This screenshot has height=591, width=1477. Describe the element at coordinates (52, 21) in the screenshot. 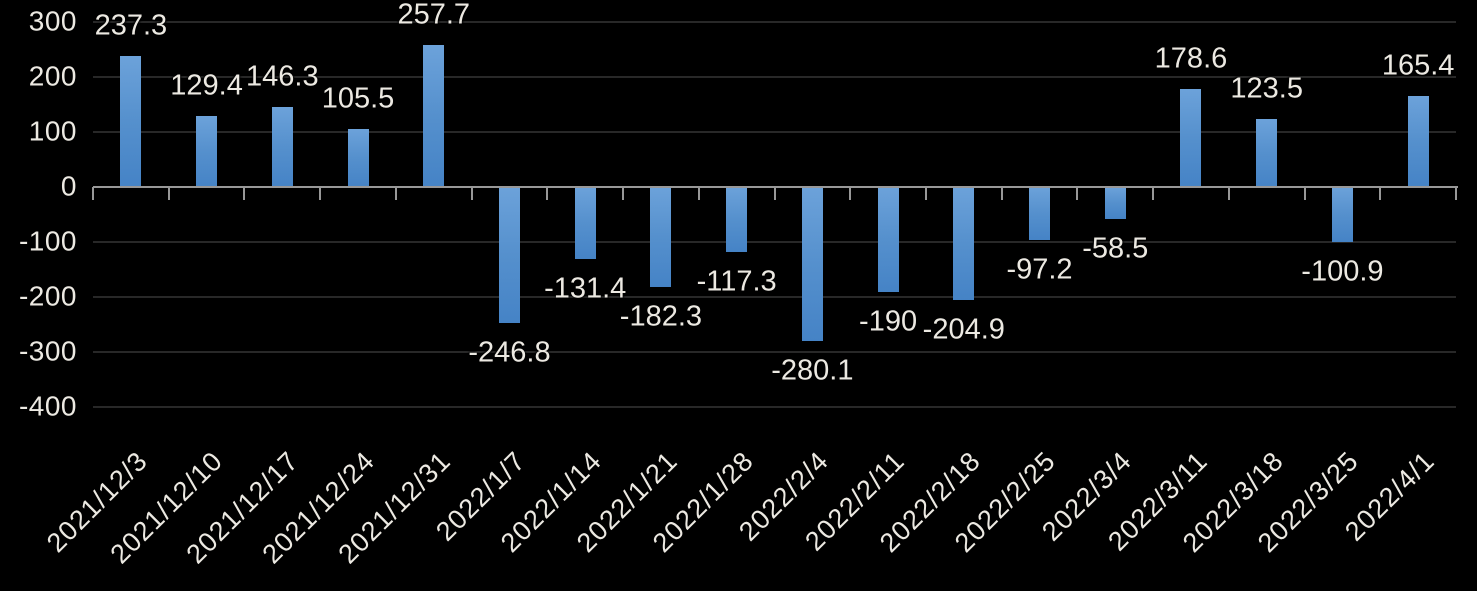

I see `y-axis-label: 300` at that location.